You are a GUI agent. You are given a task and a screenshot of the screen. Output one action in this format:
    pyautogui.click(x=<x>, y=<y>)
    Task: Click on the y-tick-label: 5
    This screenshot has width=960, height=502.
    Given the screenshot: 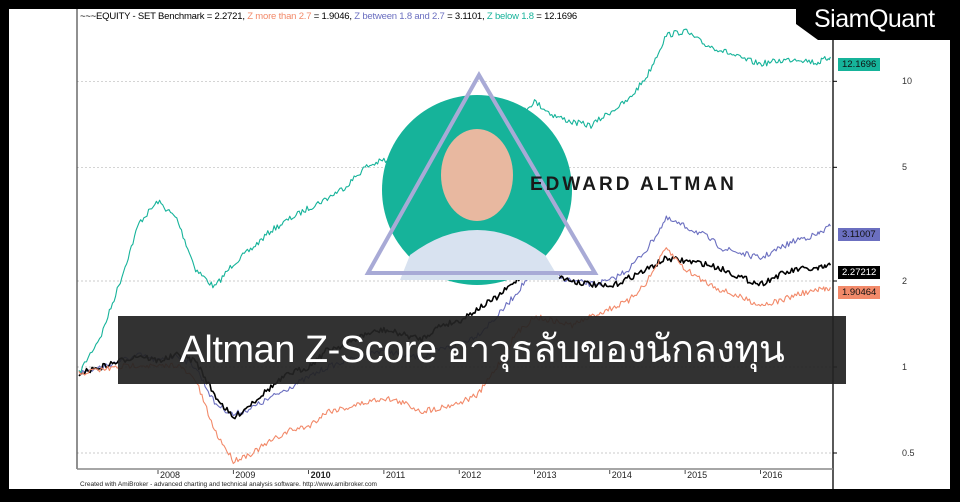 What is the action you would take?
    pyautogui.click(x=905, y=167)
    